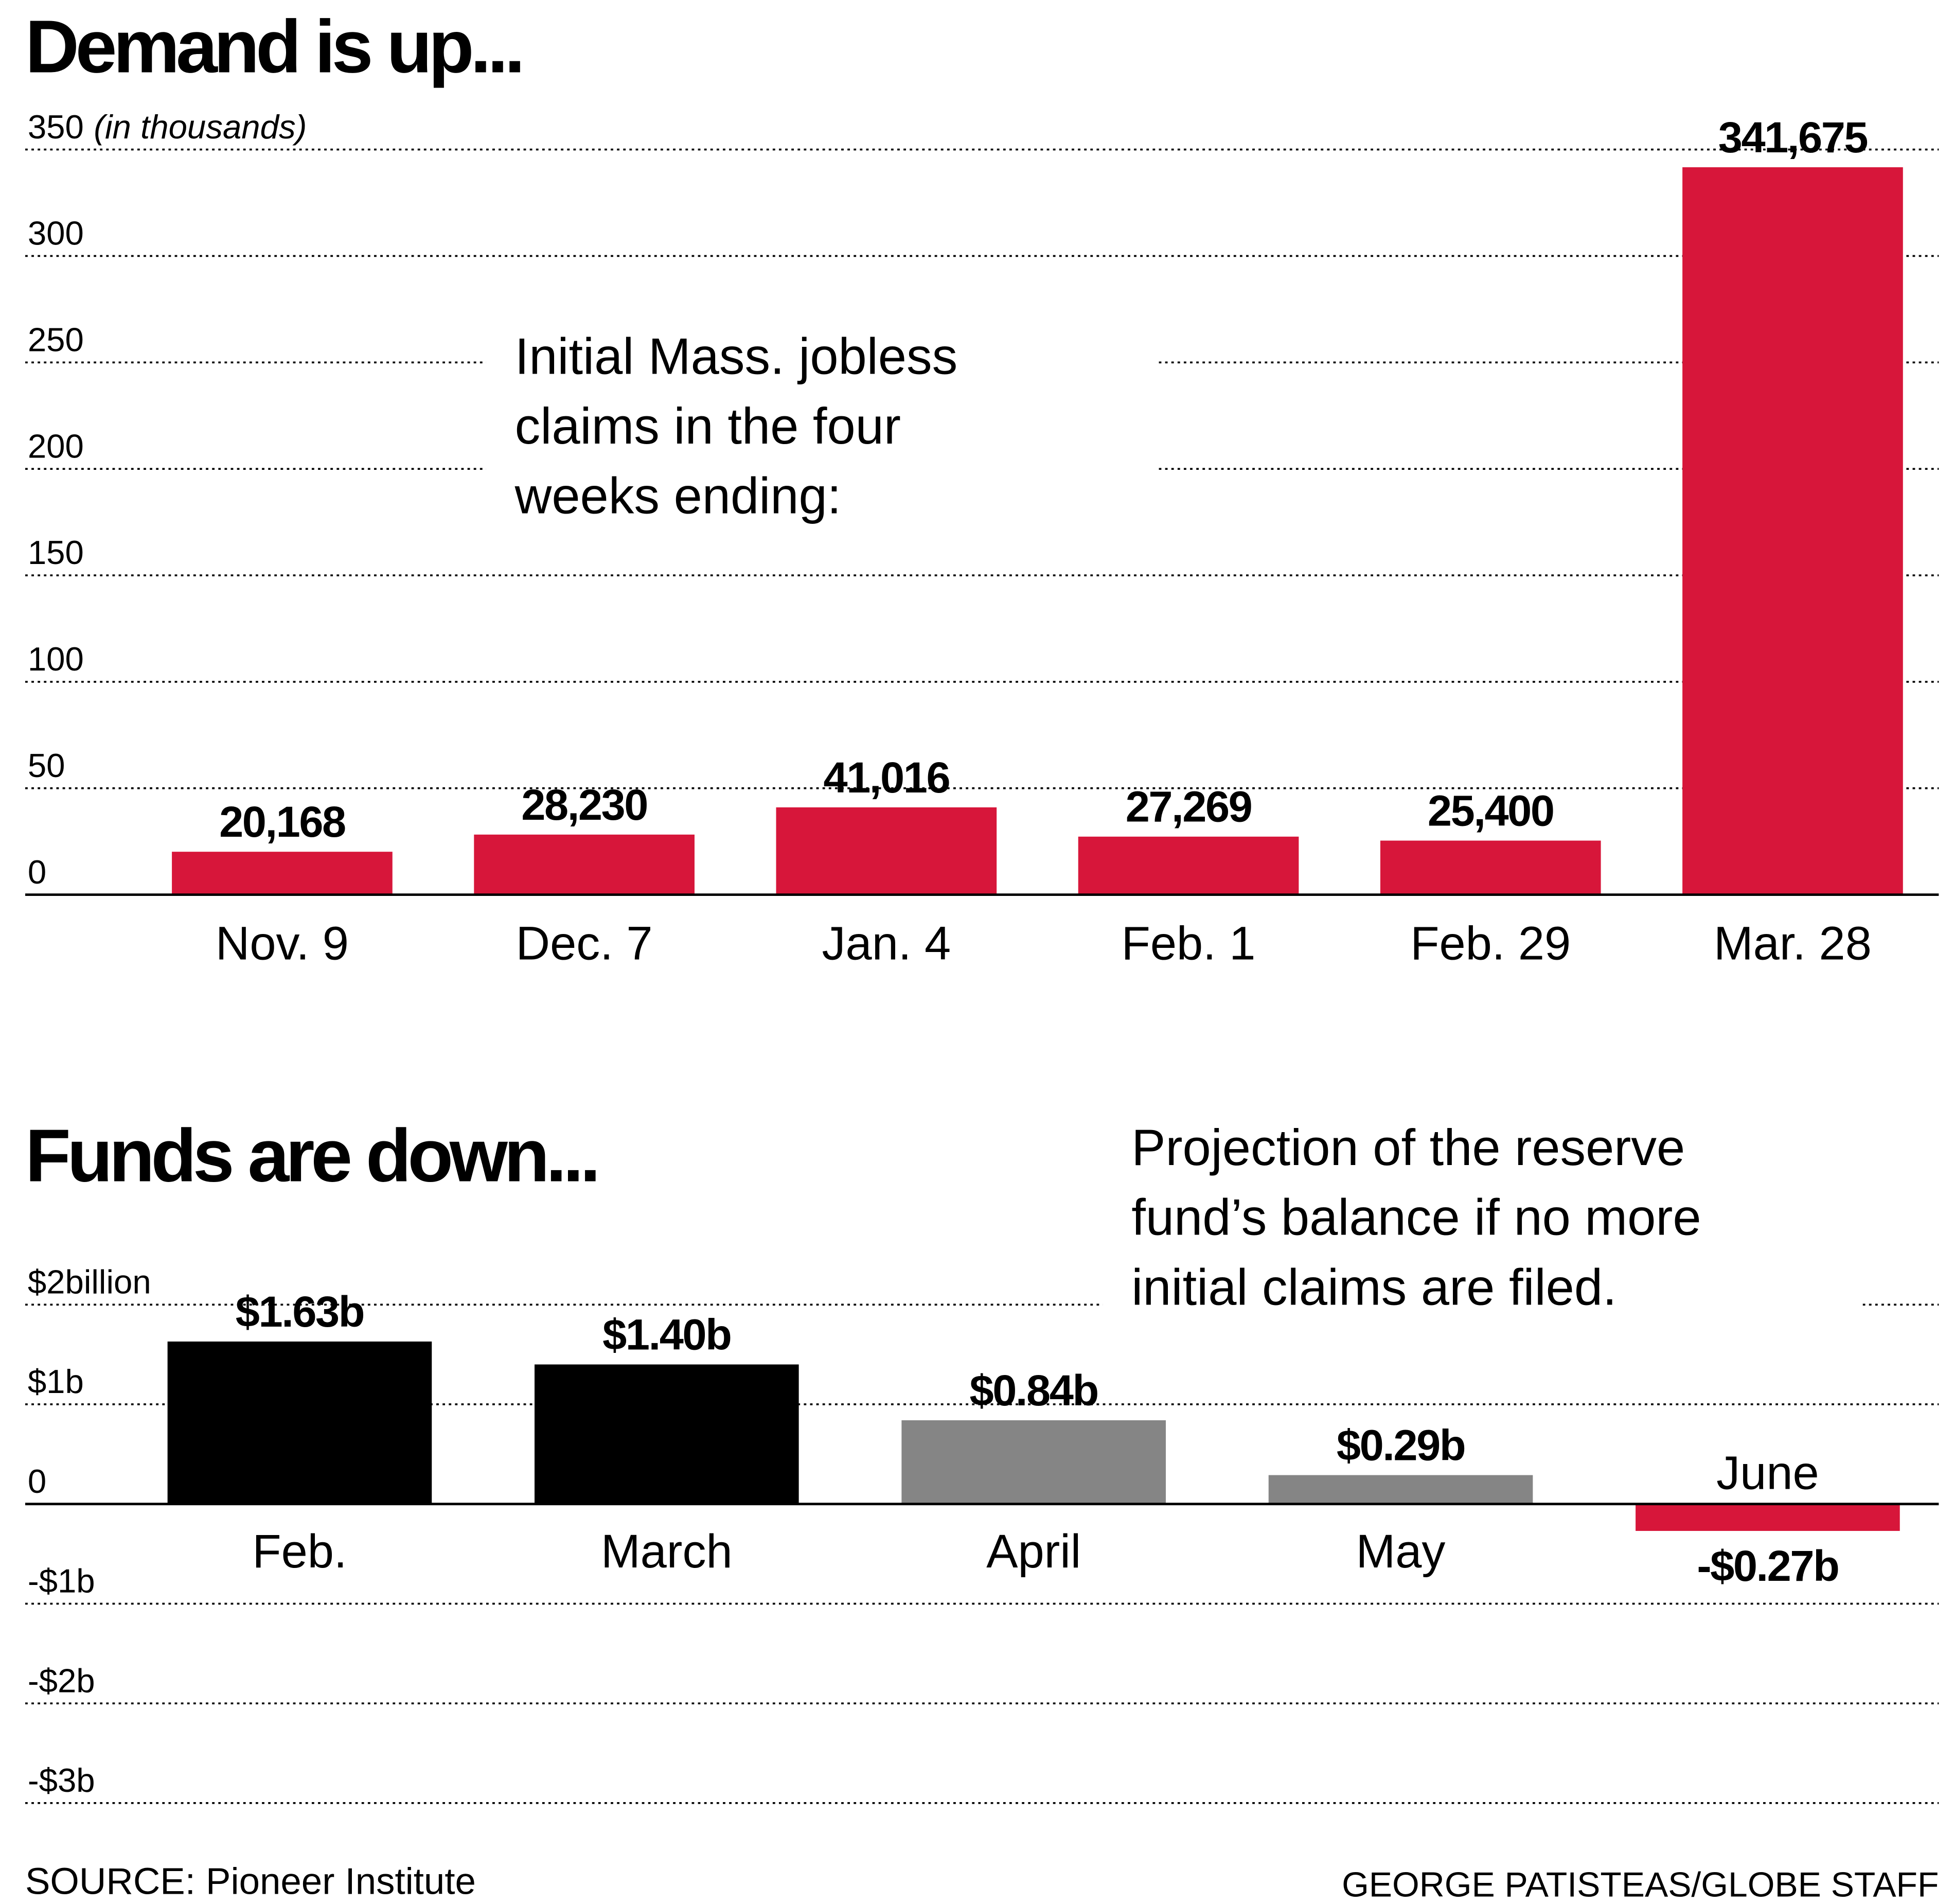 The height and width of the screenshot is (1904, 1954). I want to click on x-tick-label: Jan. 4, so click(886, 944).